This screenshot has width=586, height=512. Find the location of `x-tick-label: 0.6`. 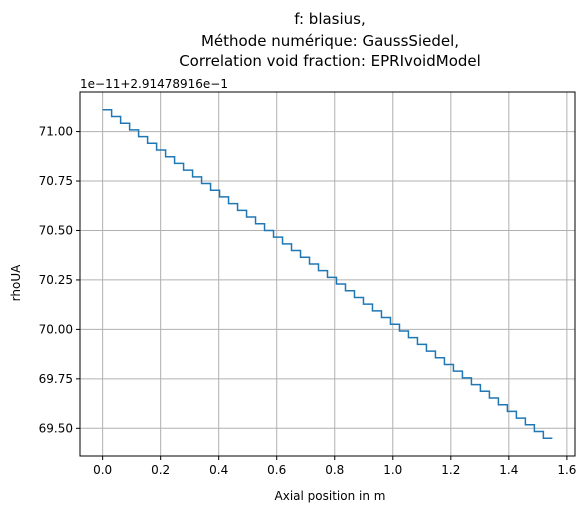

x-tick-label: 0.6 is located at coordinates (276, 470).